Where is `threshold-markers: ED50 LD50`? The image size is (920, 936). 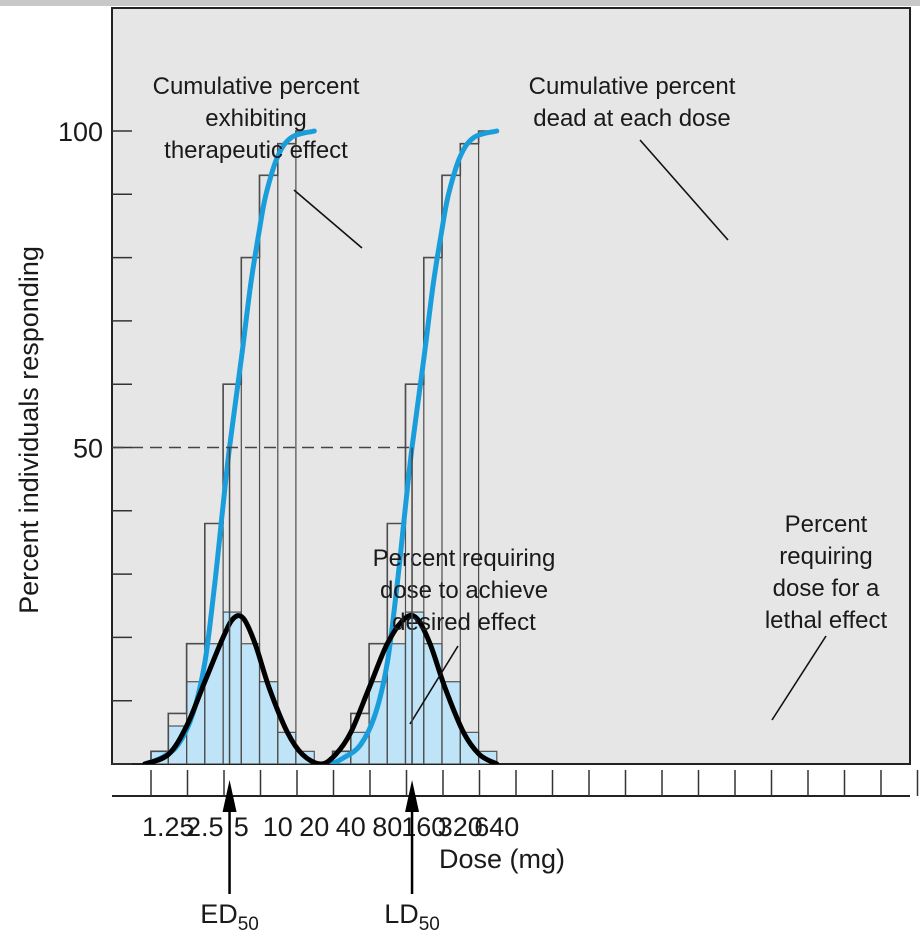 threshold-markers: ED50 LD50 is located at coordinates (320, 691).